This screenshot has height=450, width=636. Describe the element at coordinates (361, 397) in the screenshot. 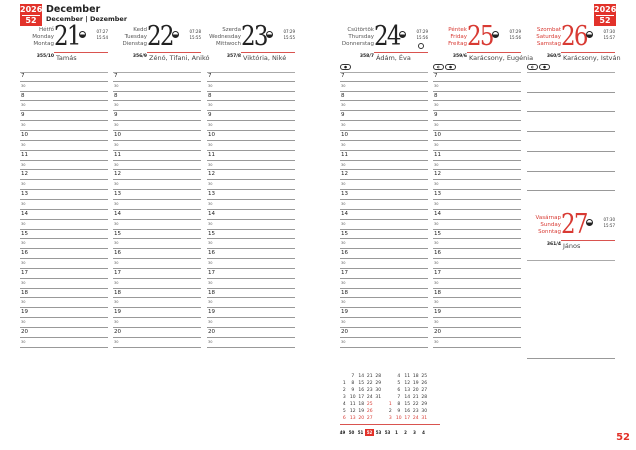

I see `calendar-day: 17` at that location.